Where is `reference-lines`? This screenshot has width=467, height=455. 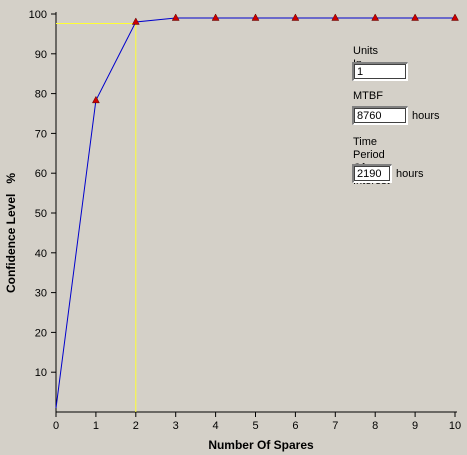
reference-lines is located at coordinates (96, 217).